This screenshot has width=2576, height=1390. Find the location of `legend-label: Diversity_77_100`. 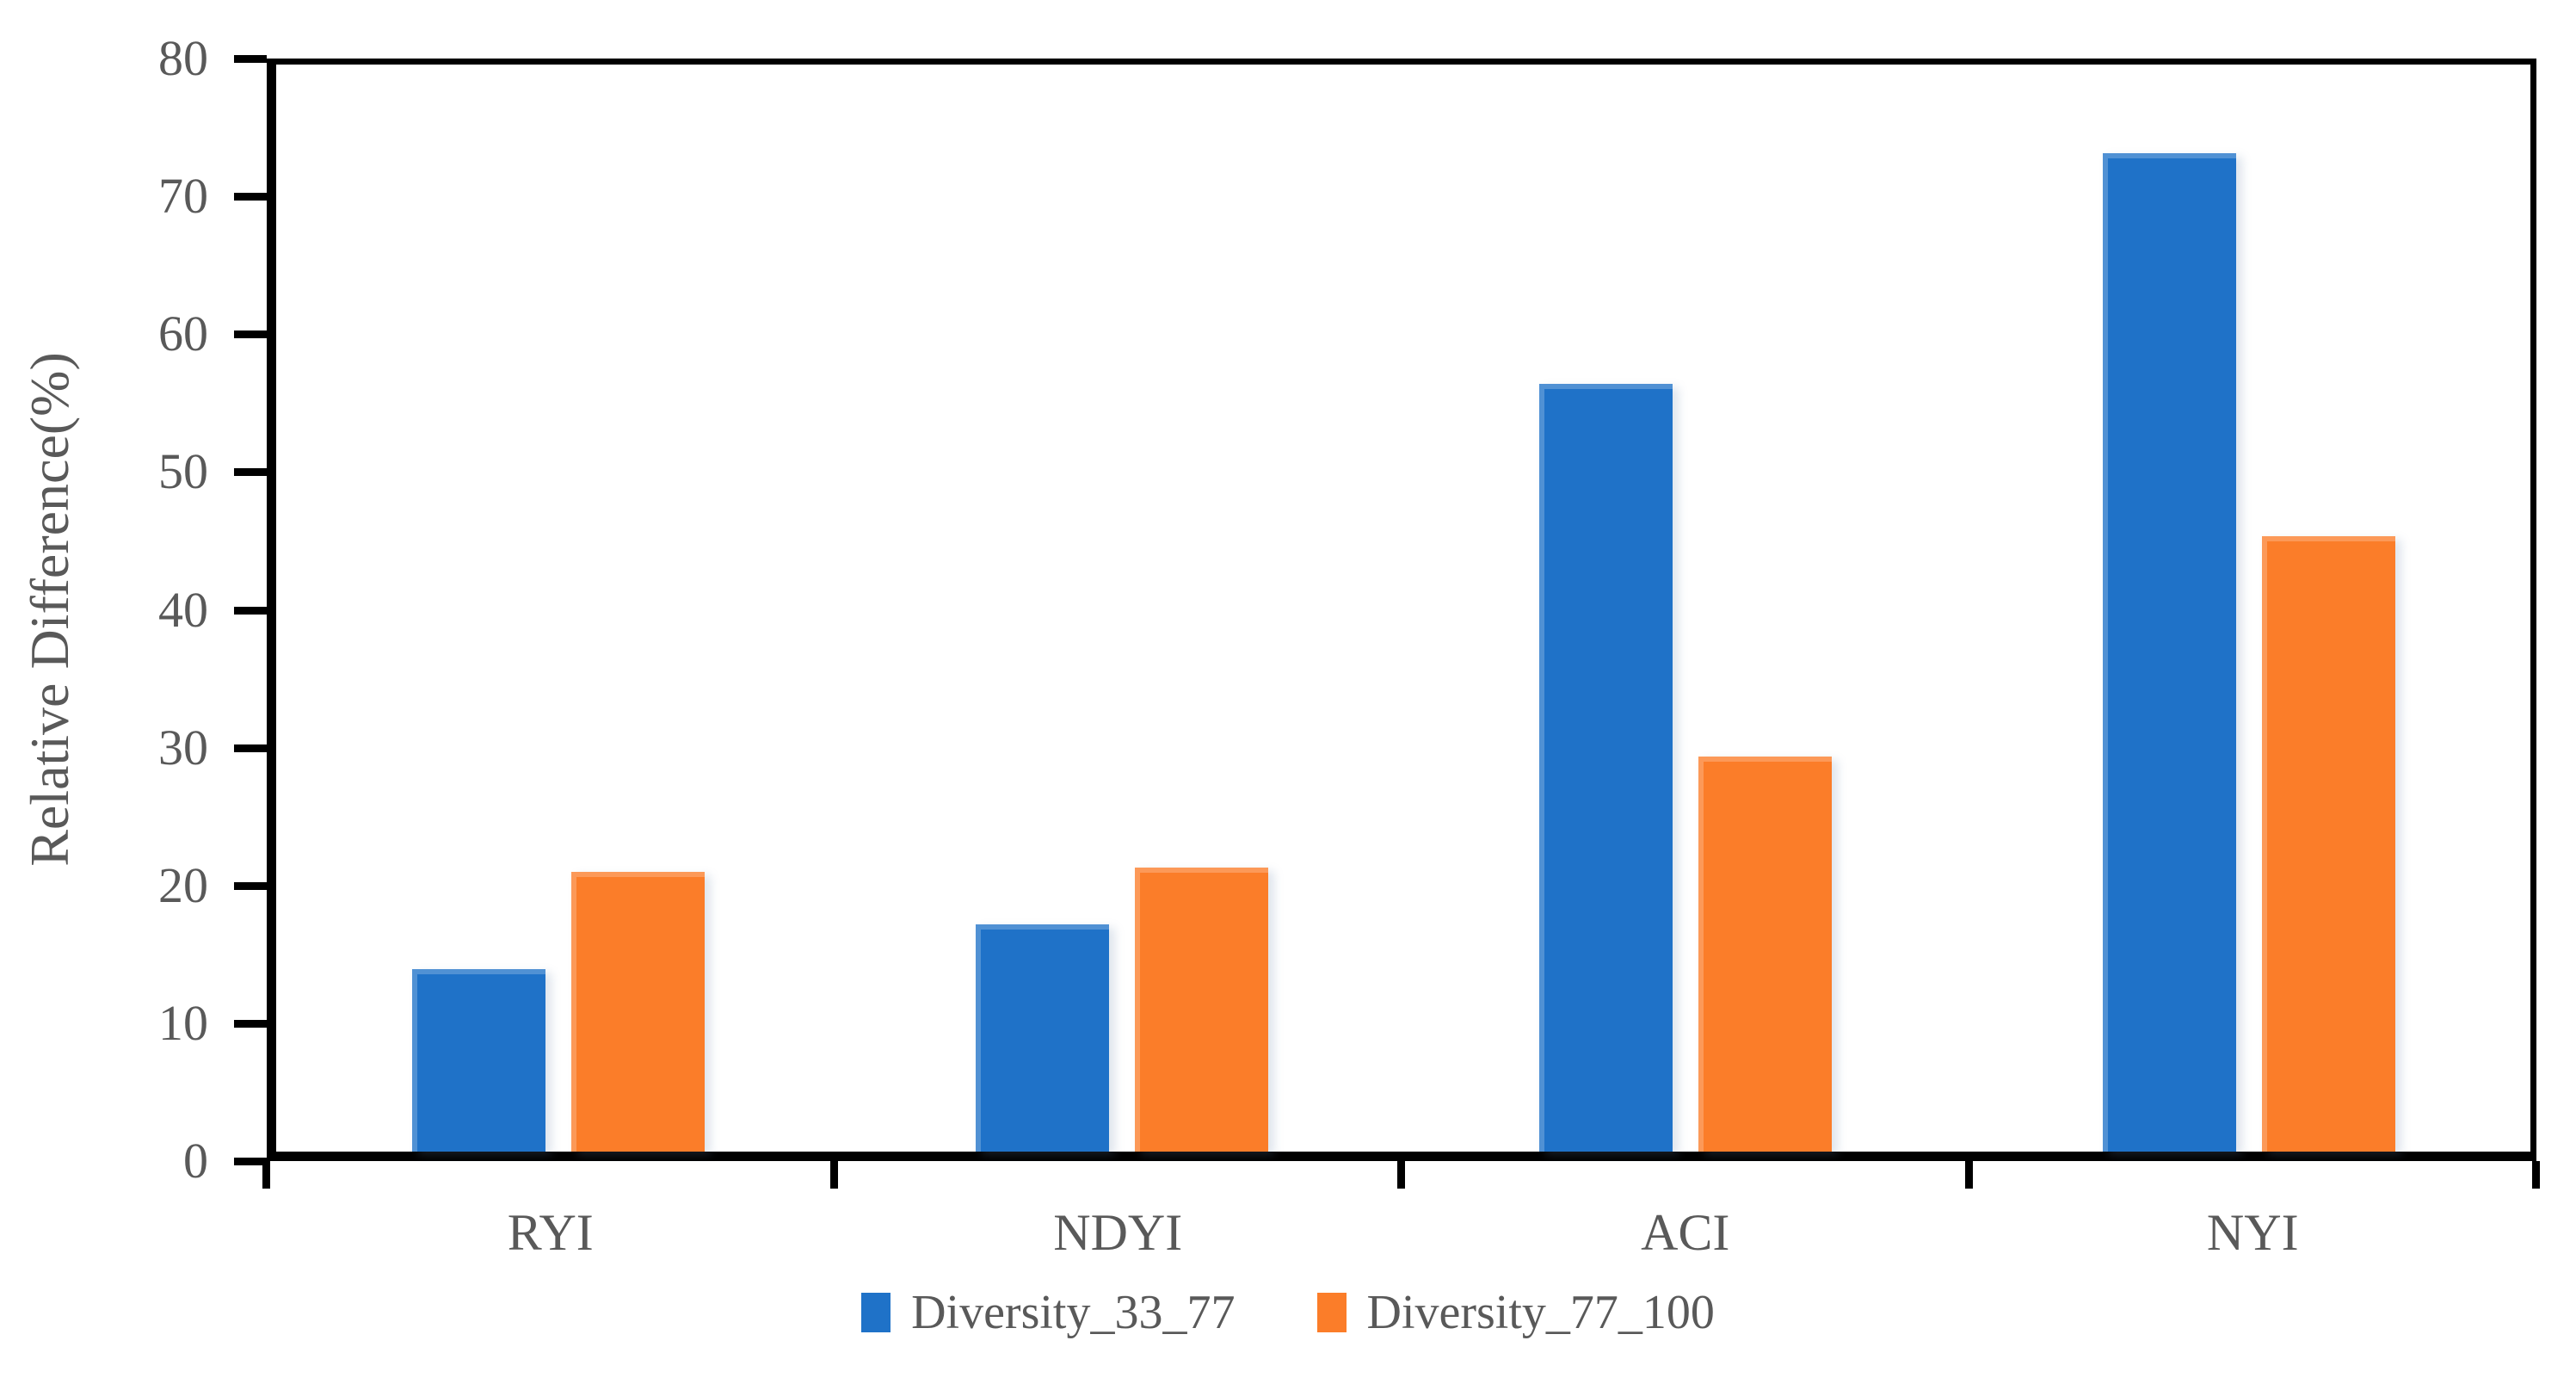

legend-label: Diversity_77_100 is located at coordinates (1540, 1312).